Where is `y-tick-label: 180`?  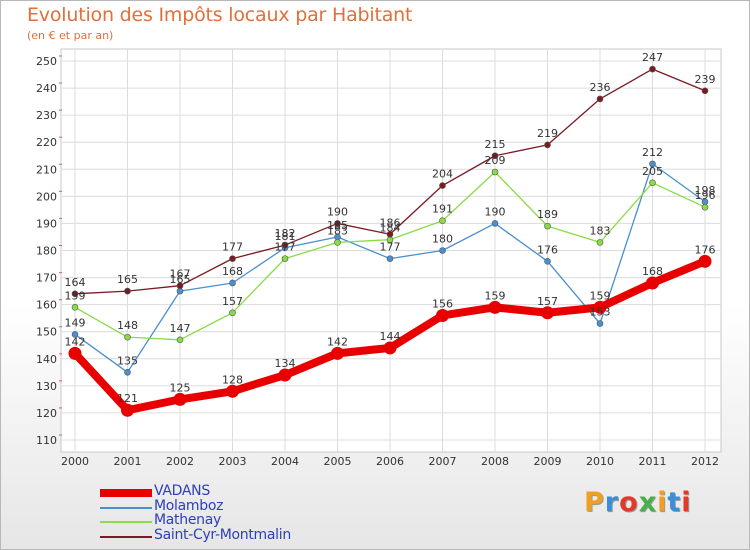
y-tick-label: 180 is located at coordinates (46, 251).